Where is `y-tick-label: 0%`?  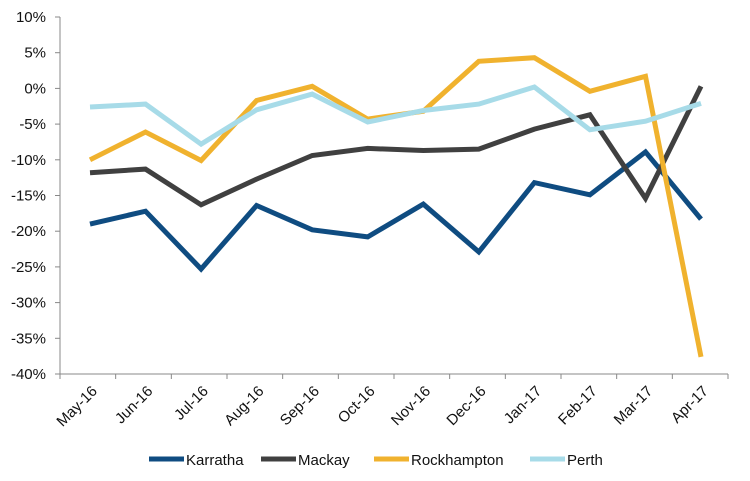 y-tick-label: 0% is located at coordinates (35, 88).